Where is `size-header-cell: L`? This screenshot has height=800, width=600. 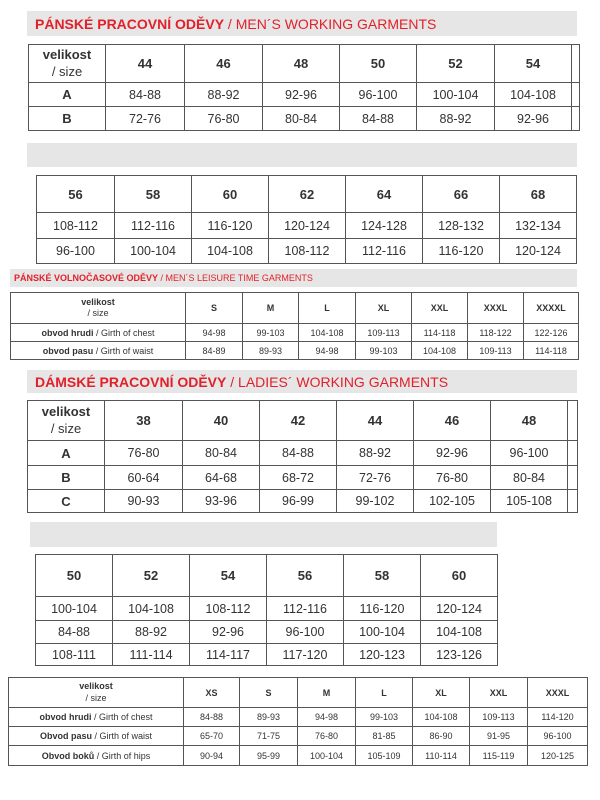 size-header-cell: L is located at coordinates (384, 692).